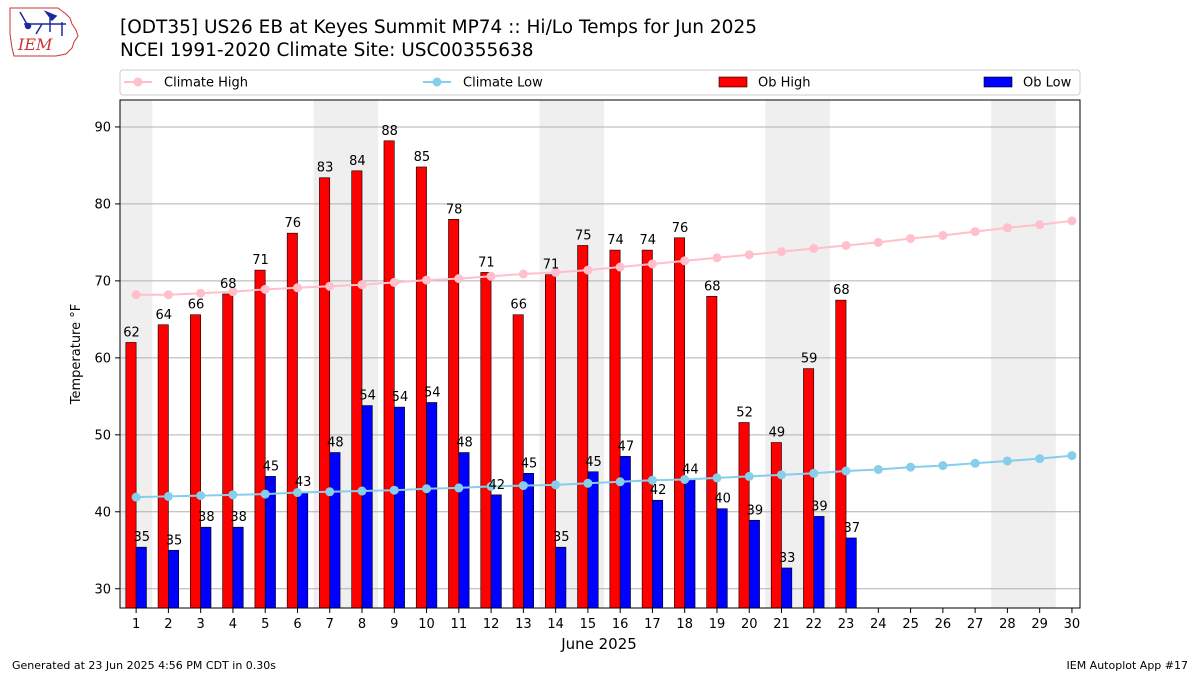 This screenshot has width=1200, height=675. What do you see at coordinates (583, 235) in the screenshot?
I see `ob-high-label: 75` at bounding box center [583, 235].